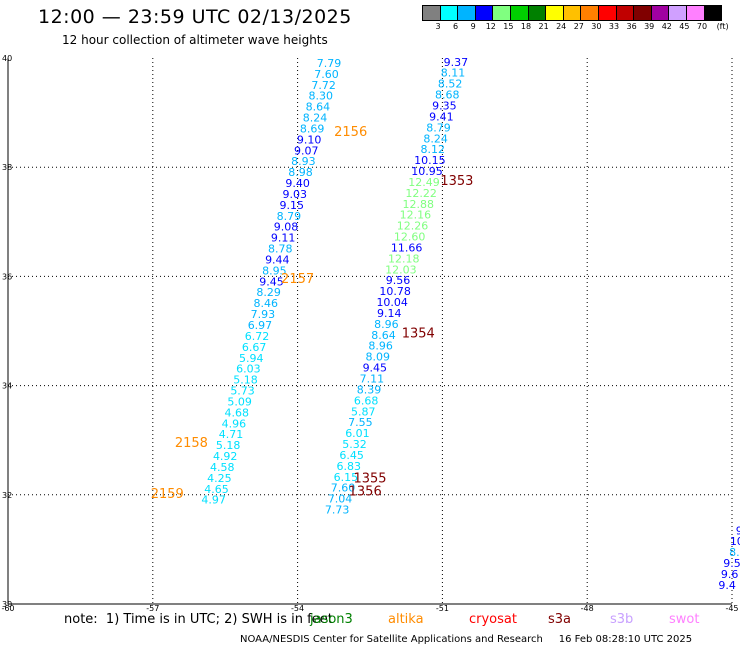 The image size is (740, 650). What do you see at coordinates (561, 26) in the screenshot?
I see `legend-label: 24` at bounding box center [561, 26].